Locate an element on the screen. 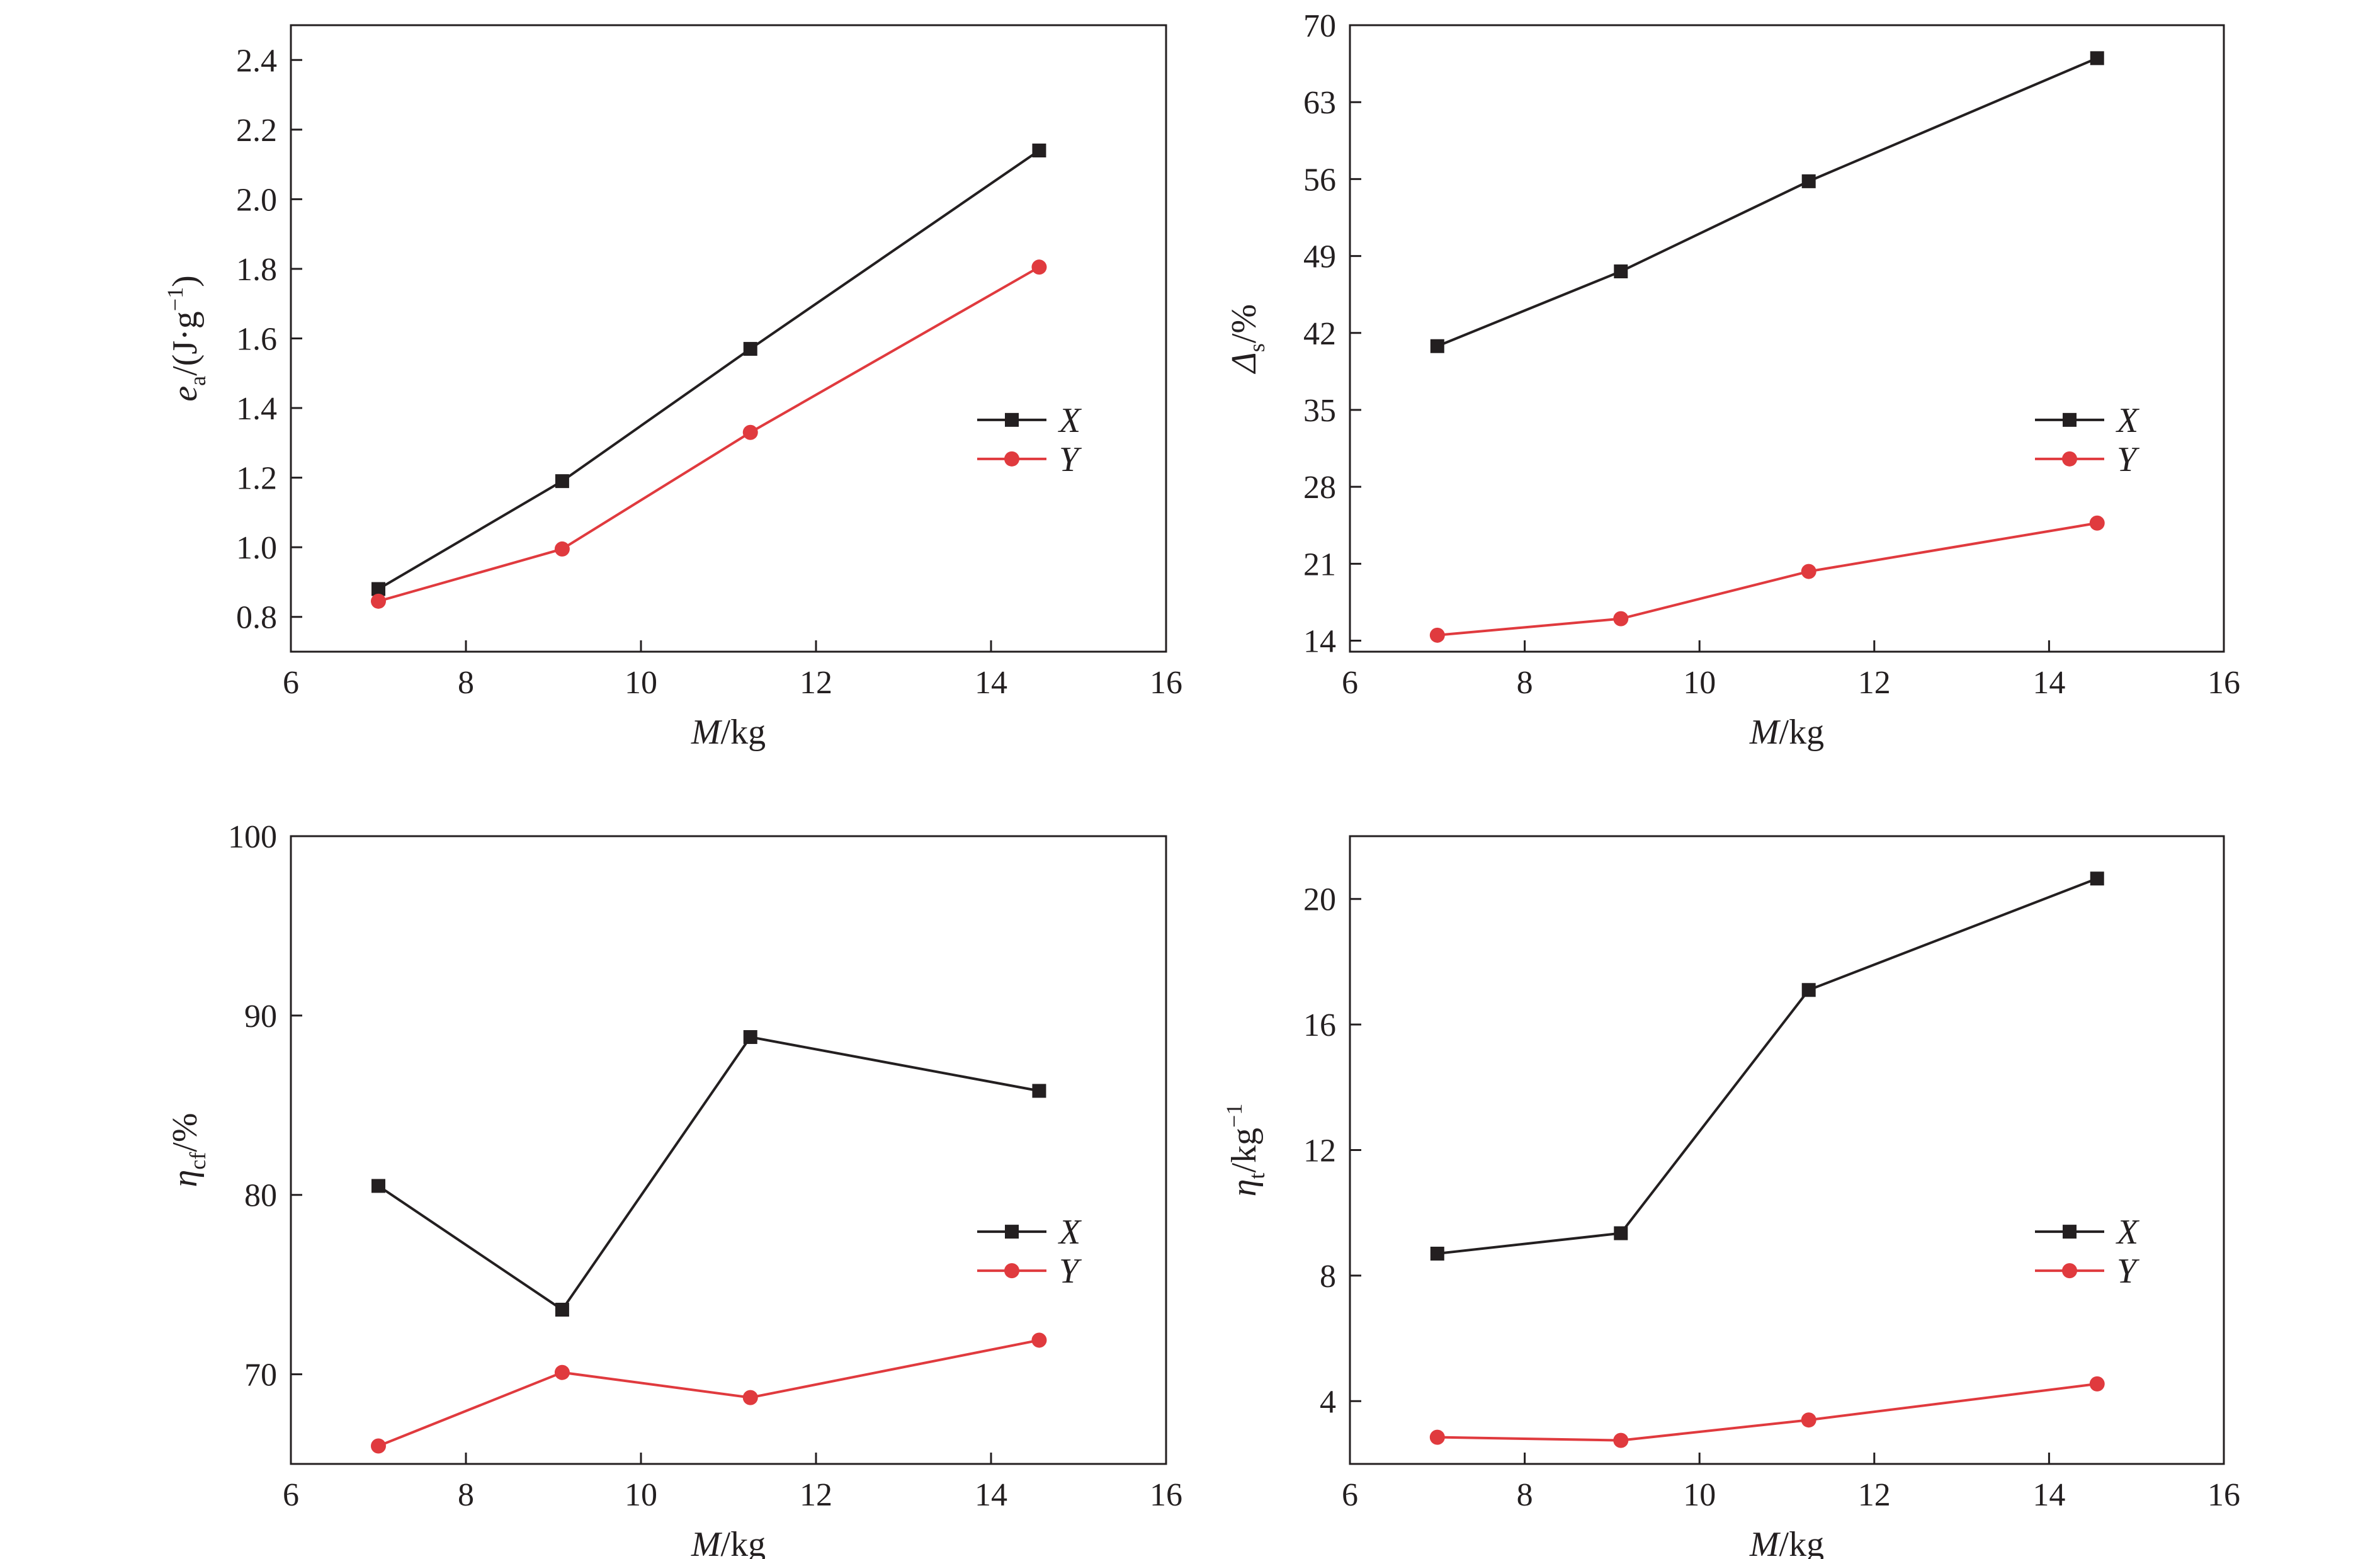 The width and height of the screenshot is (2380, 1559). y-axis-label: ηcf/% is located at coordinates (188, 1150).